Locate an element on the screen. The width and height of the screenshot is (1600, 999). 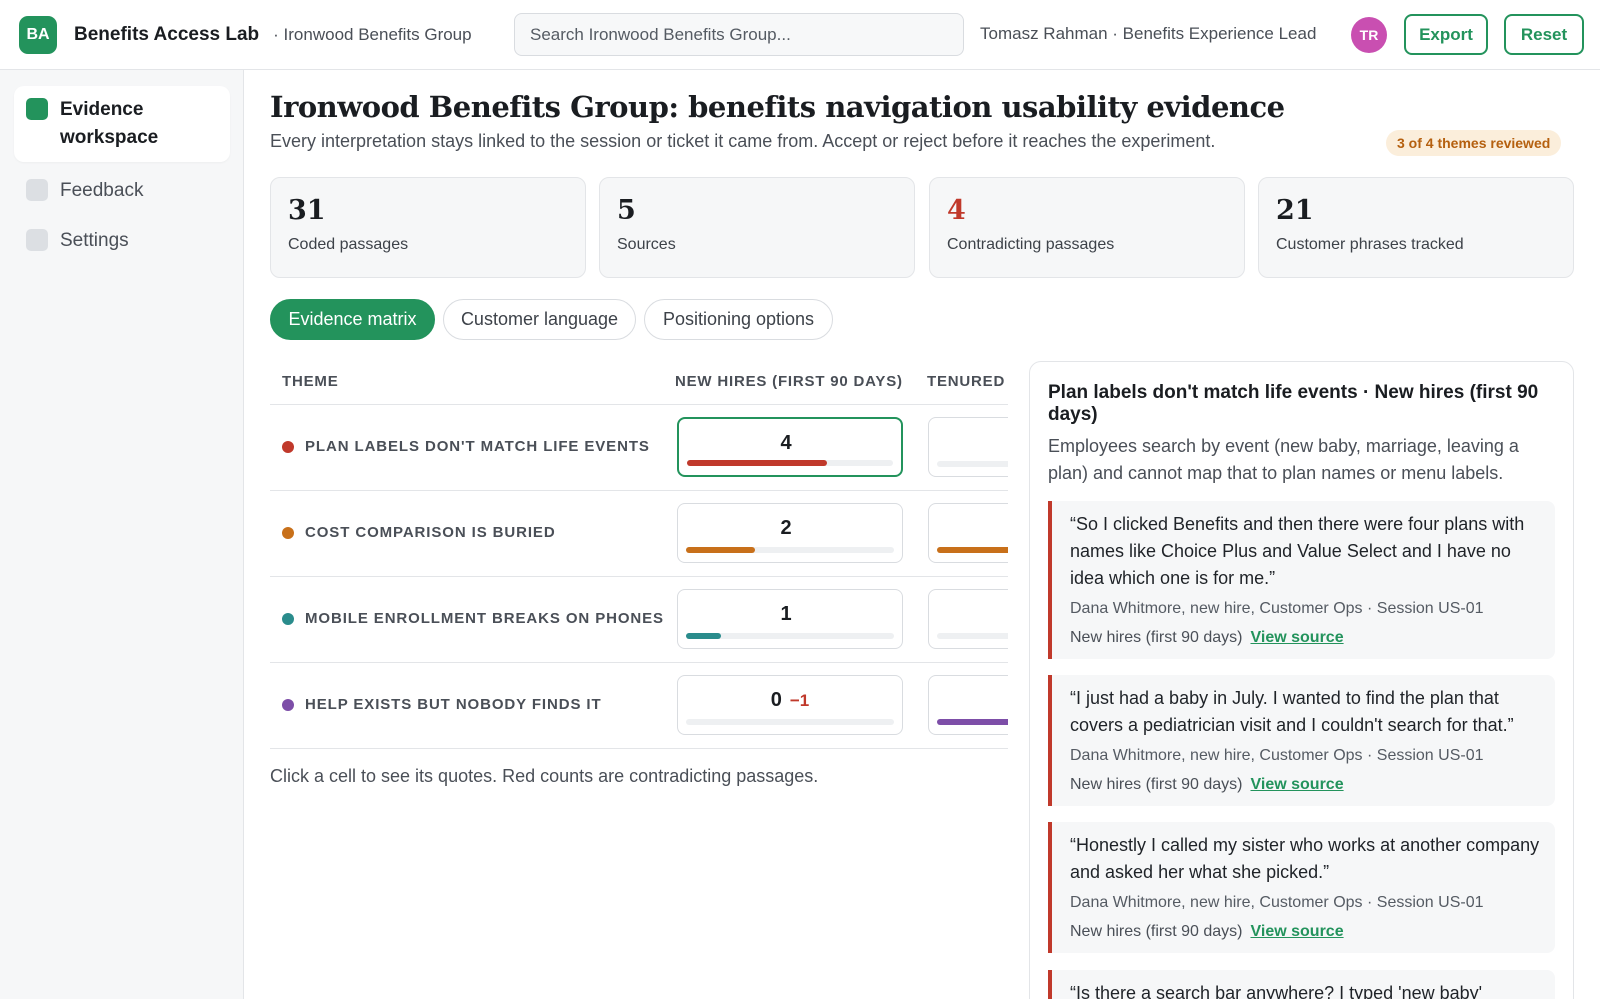
table-row: PLAN LABELS DON'T MATCH LIFE EVENTS 4 0 is located at coordinates (639, 447).